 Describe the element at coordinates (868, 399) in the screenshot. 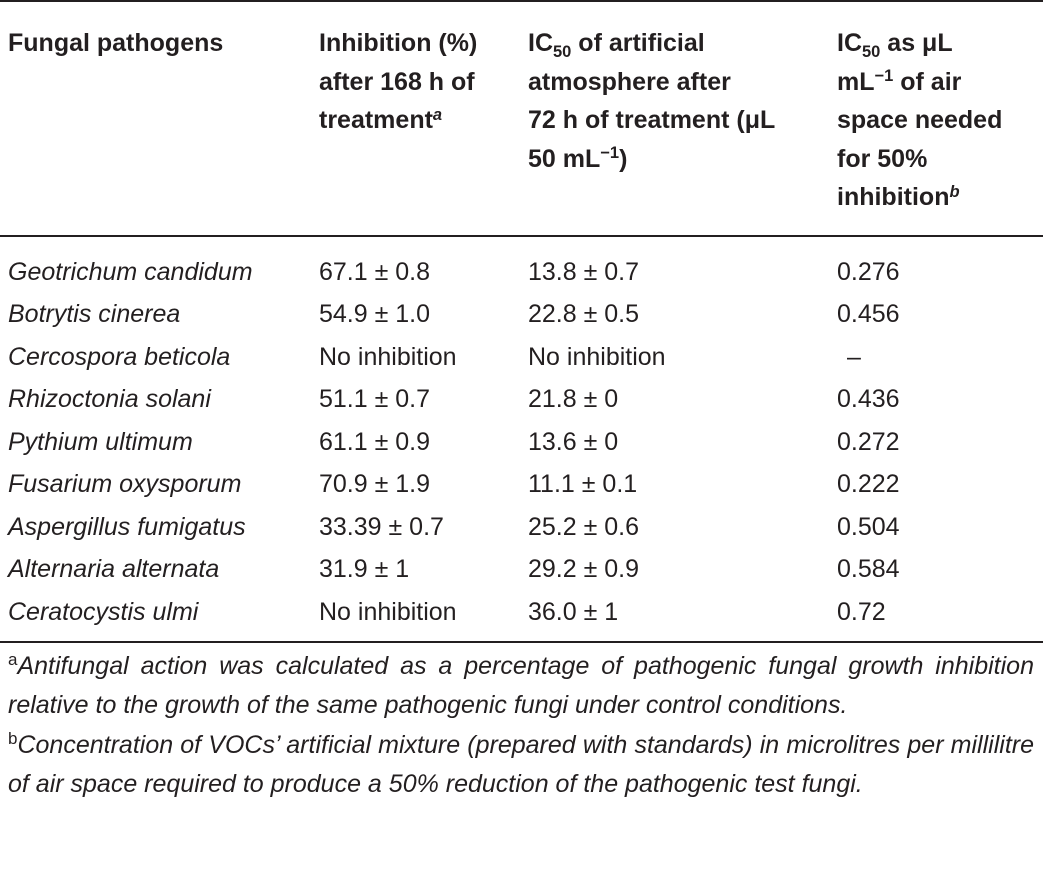

I see `ic50-air-value: 0.436` at that location.